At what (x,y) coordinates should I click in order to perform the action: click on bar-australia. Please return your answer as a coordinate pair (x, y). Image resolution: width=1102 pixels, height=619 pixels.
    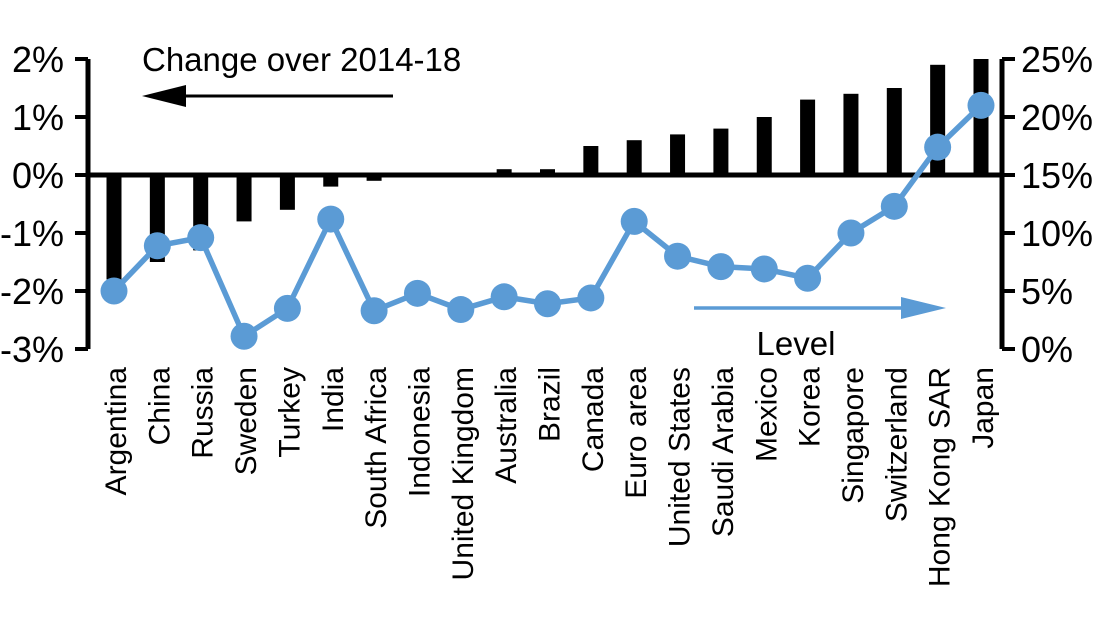
    Looking at the image, I should click on (504, 172).